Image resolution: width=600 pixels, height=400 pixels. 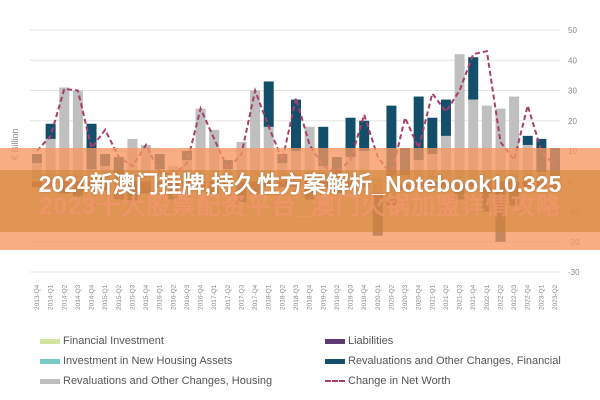 What do you see at coordinates (92, 297) in the screenshot?
I see `x-tick-label: 2014-Q4` at bounding box center [92, 297].